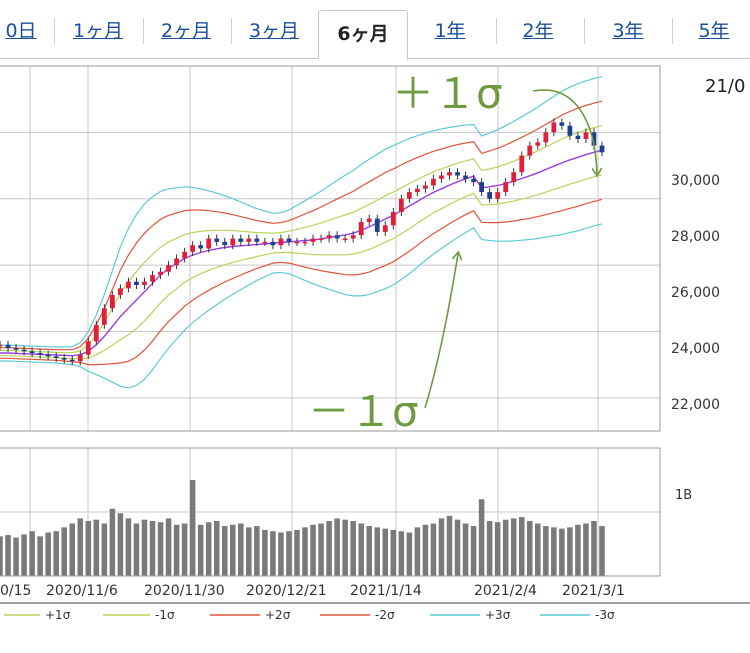 The height and width of the screenshot is (653, 750). Describe the element at coordinates (450, 31) in the screenshot. I see `tab-1-year: 1年` at that location.